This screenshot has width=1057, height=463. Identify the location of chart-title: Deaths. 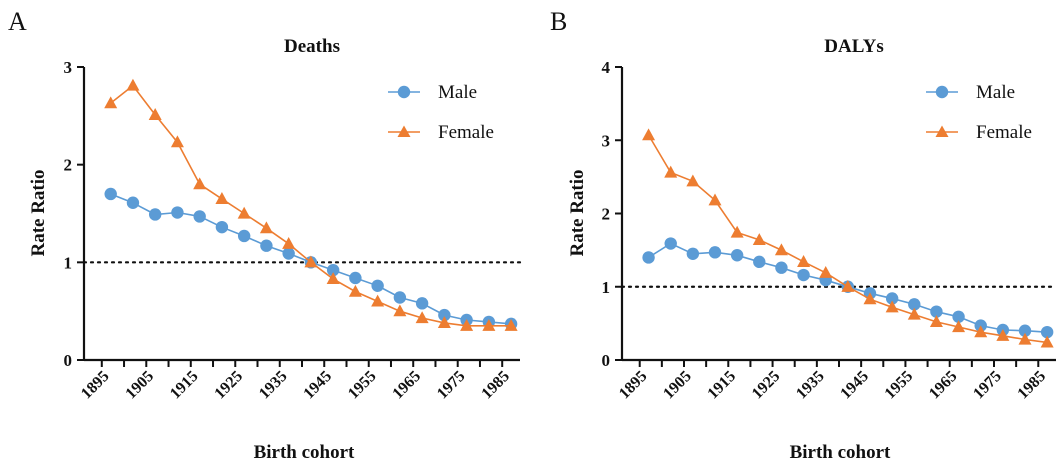
(312, 46).